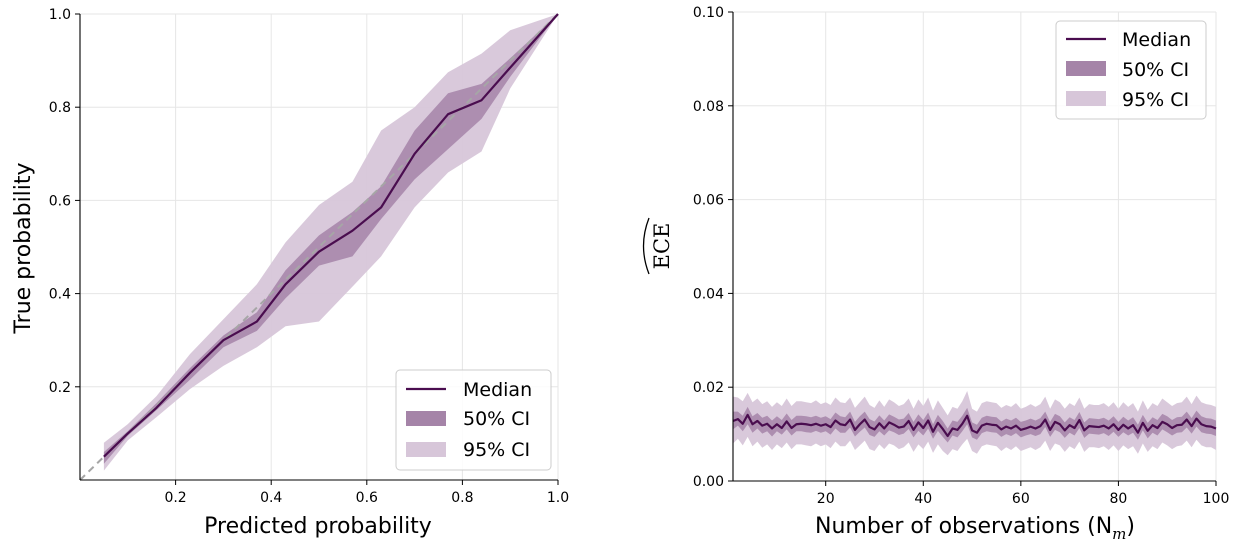 The image size is (1235, 540). What do you see at coordinates (497, 390) in the screenshot?
I see `calibration-legend-median-label: Median` at bounding box center [497, 390].